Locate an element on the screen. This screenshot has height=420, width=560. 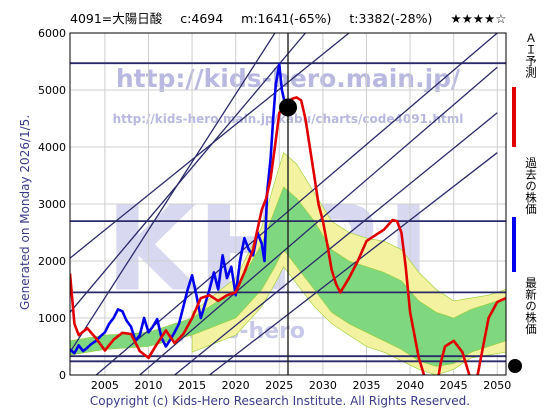
legend-past: 過去の株価 is located at coordinates (527, 214).